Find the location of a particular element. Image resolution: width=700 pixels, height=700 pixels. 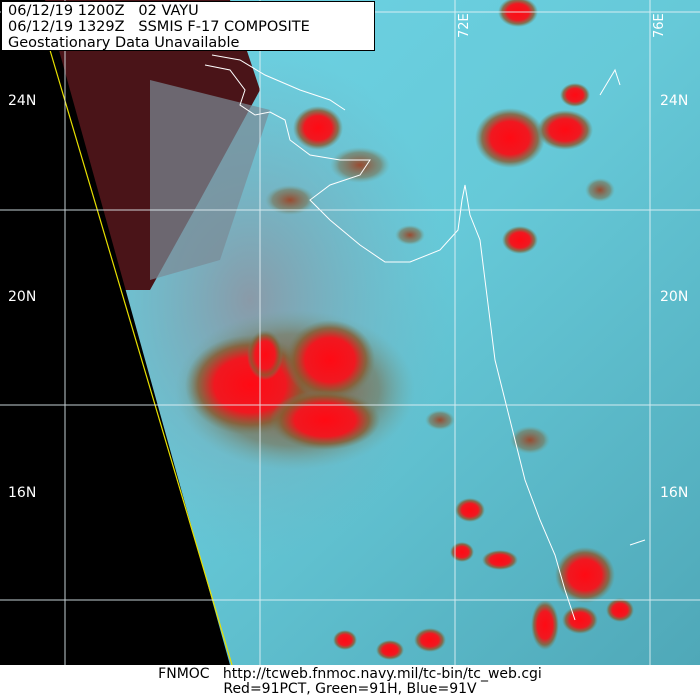

lat-label-16n-left: 16N is located at coordinates (22, 493).